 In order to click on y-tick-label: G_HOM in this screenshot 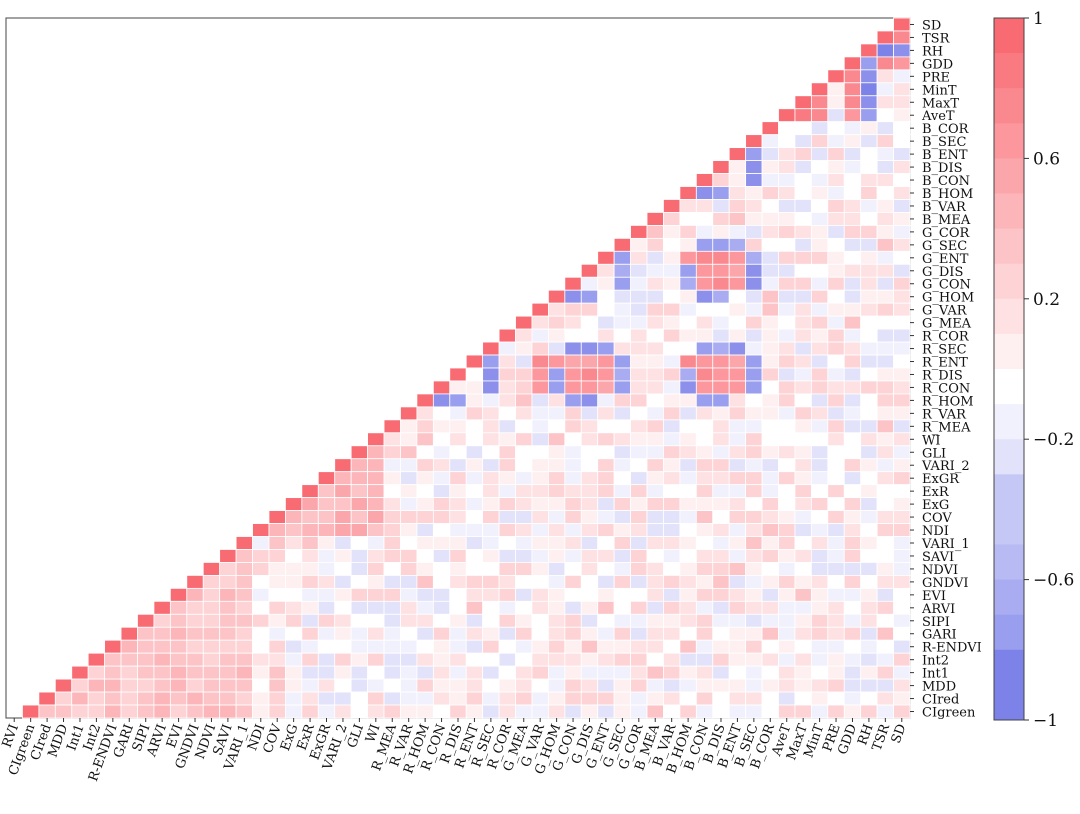, I will do `click(948, 298)`.